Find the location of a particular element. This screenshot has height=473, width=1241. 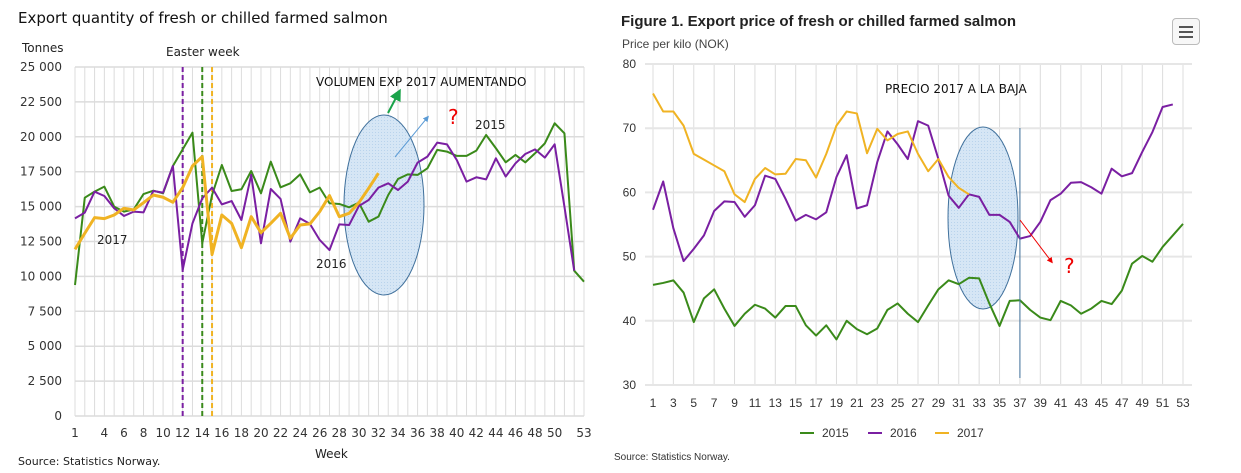

x-tick-label: 23 is located at coordinates (878, 403).